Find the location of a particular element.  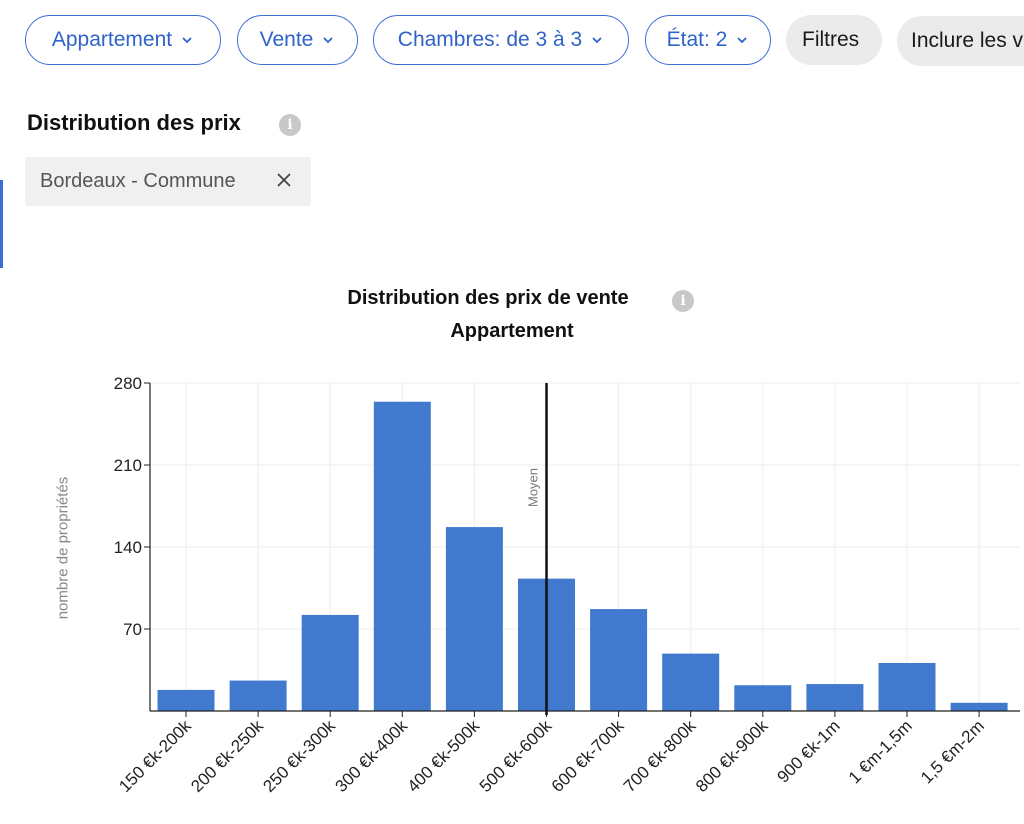

x-tick-label: 900 €k-1m is located at coordinates (808, 751).